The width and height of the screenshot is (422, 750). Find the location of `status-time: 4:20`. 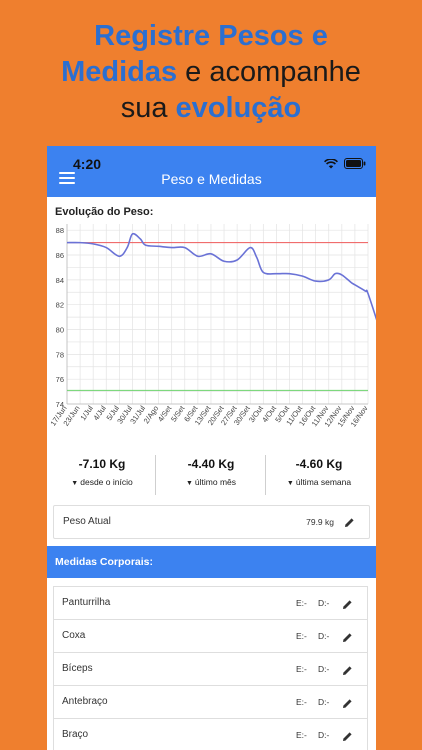

status-time: 4:20 is located at coordinates (87, 164).